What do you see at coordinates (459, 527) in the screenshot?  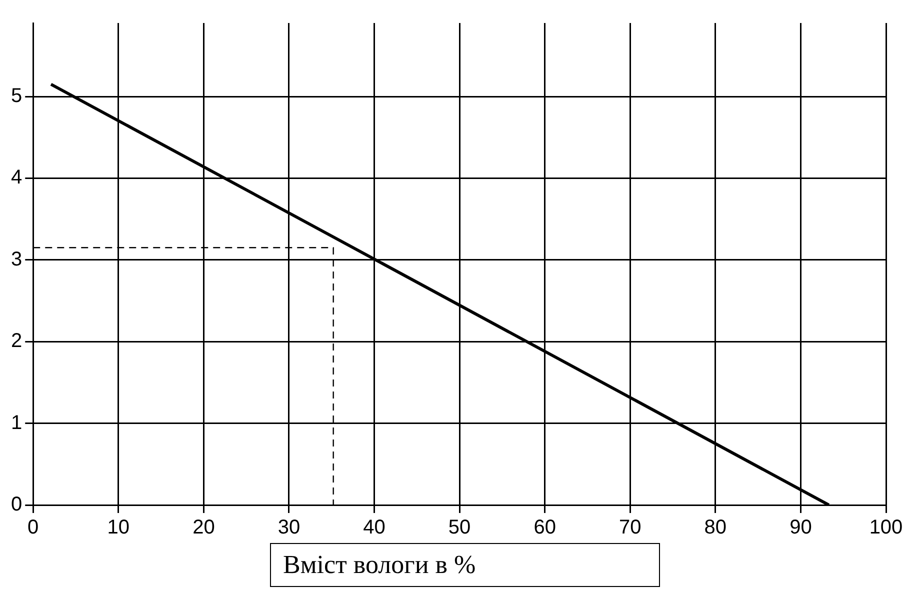 I see `x-tick-label: 50` at bounding box center [459, 527].